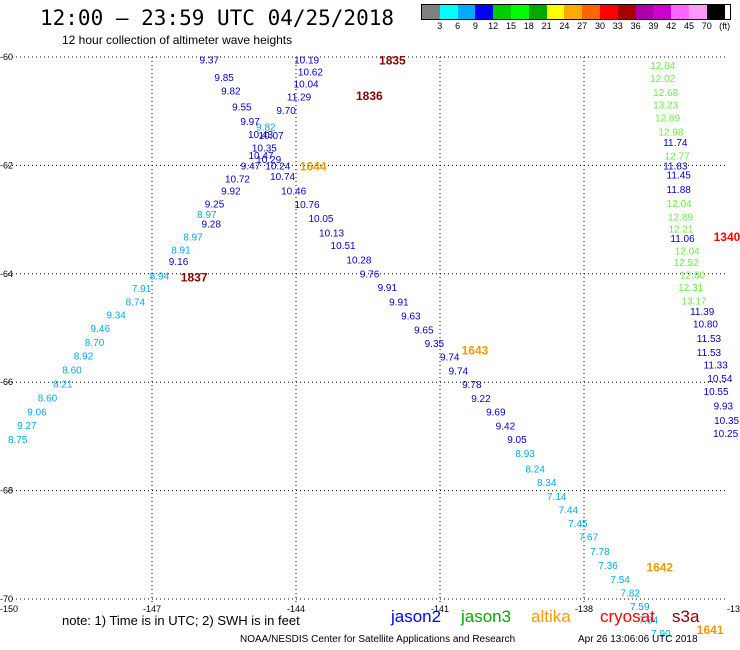  What do you see at coordinates (690, 288) in the screenshot?
I see `wave-height-value: 12.31` at bounding box center [690, 288].